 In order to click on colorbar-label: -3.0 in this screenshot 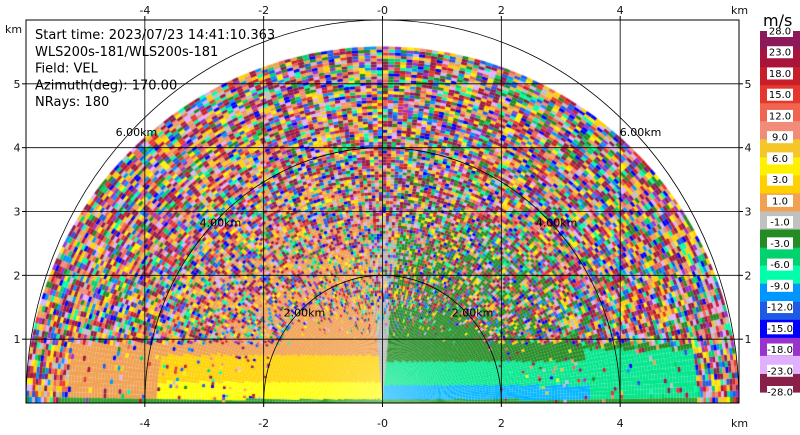, I will do `click(780, 244)`.